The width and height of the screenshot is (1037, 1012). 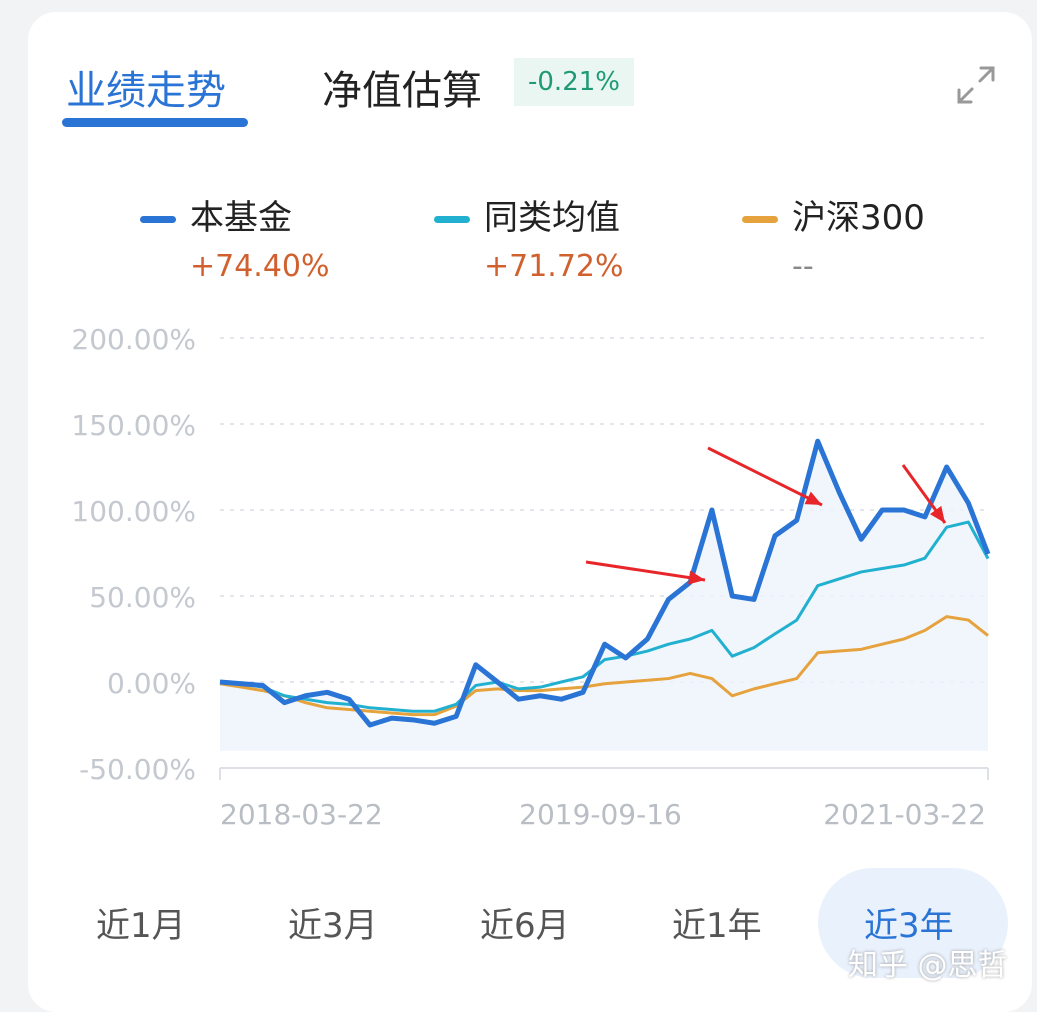 What do you see at coordinates (717, 922) in the screenshot?
I see `period-1y: 近1年` at bounding box center [717, 922].